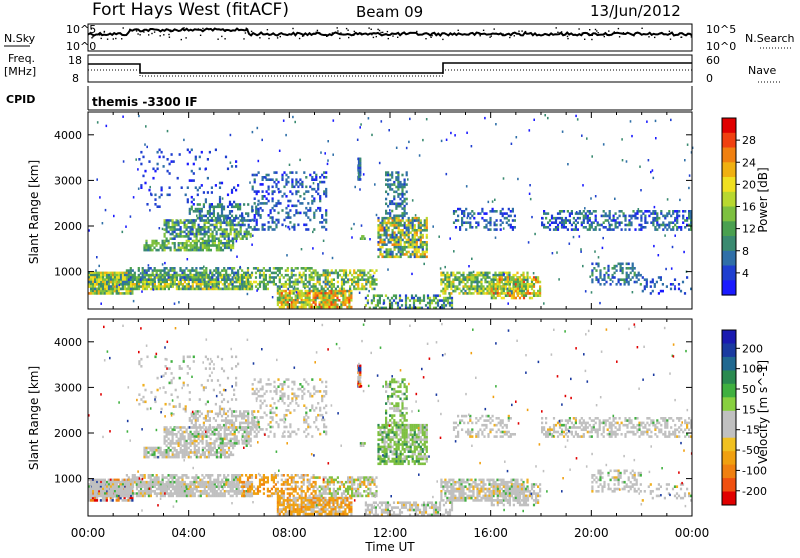 This screenshot has width=800, height=558. Describe the element at coordinates (145, 102) in the screenshot. I see `cpid-program: themis -3300 IF` at that location.